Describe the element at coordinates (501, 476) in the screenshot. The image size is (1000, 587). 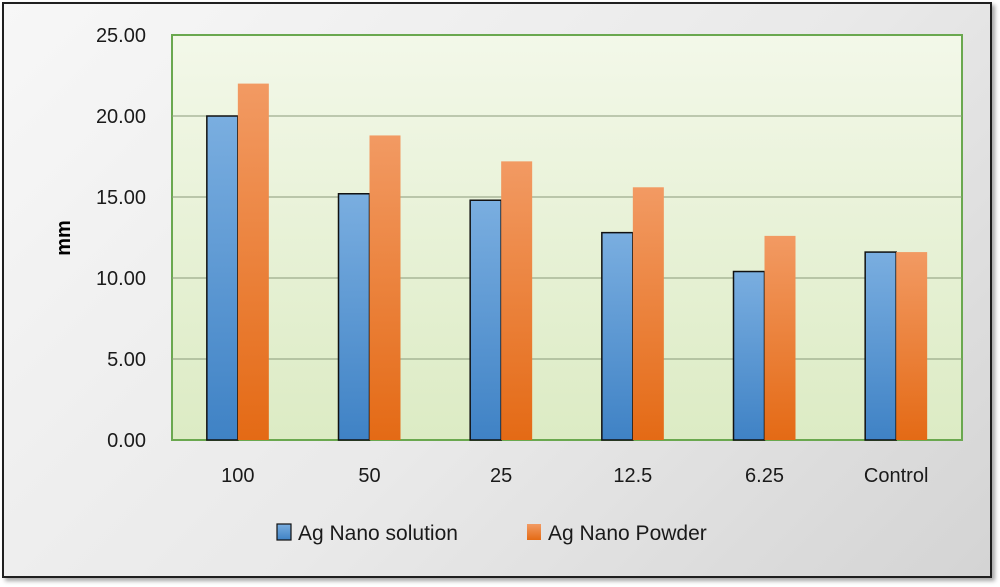
I see `x-tick-label: 25` at that location.